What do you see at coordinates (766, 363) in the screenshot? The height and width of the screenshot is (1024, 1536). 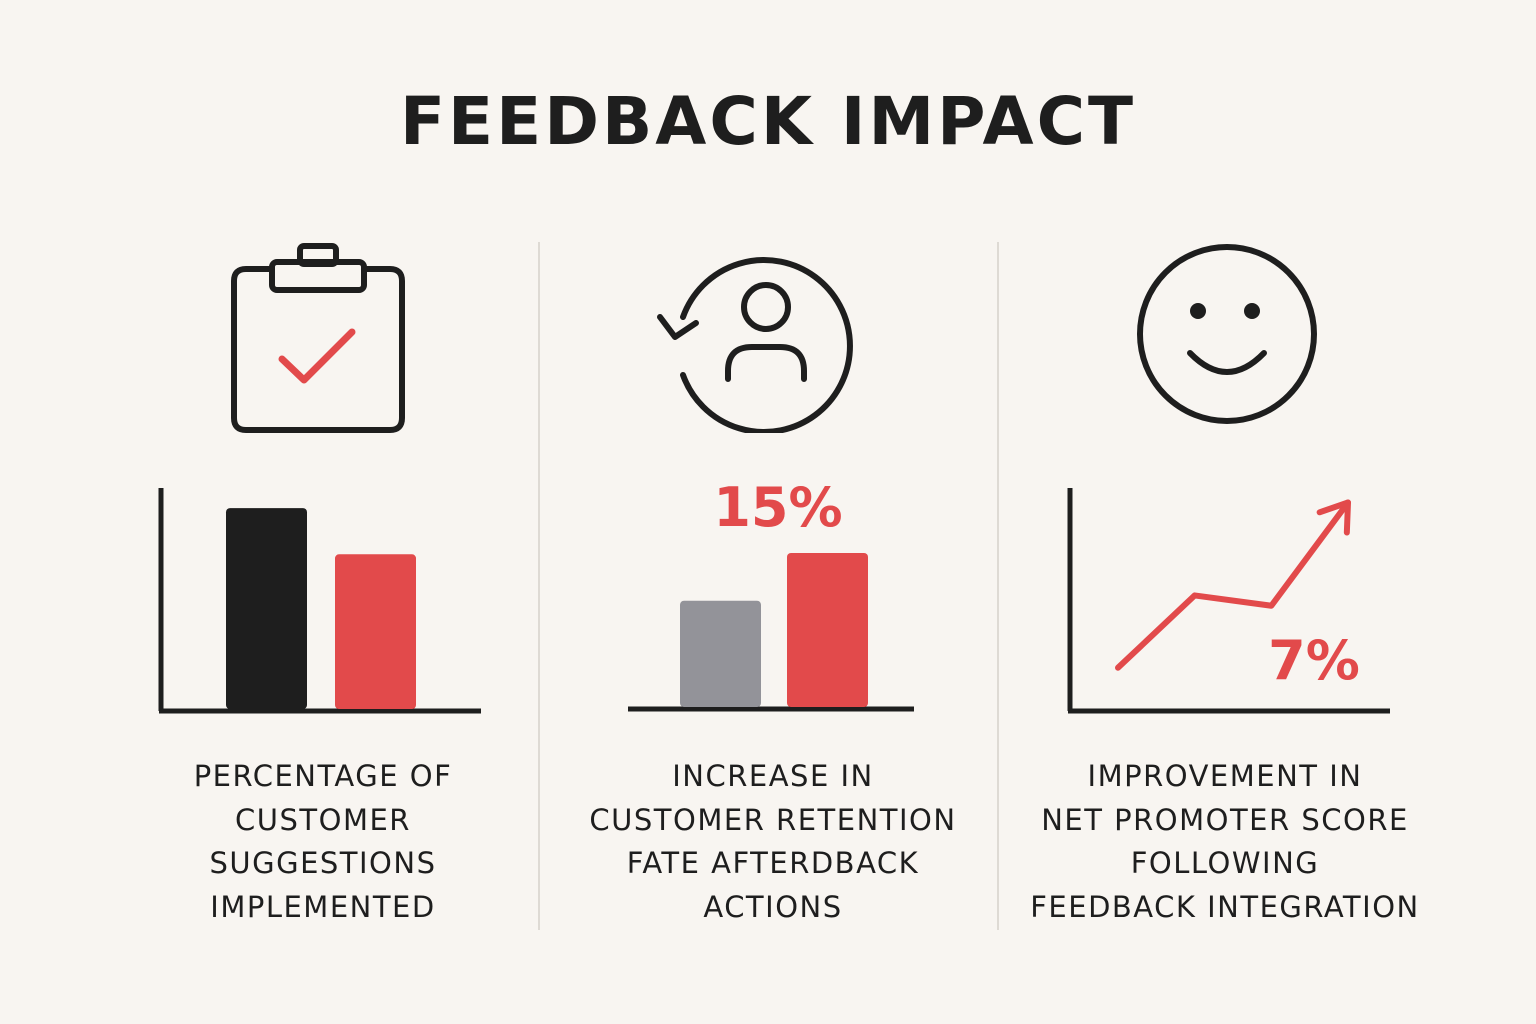 I see `user-body-icon` at bounding box center [766, 363].